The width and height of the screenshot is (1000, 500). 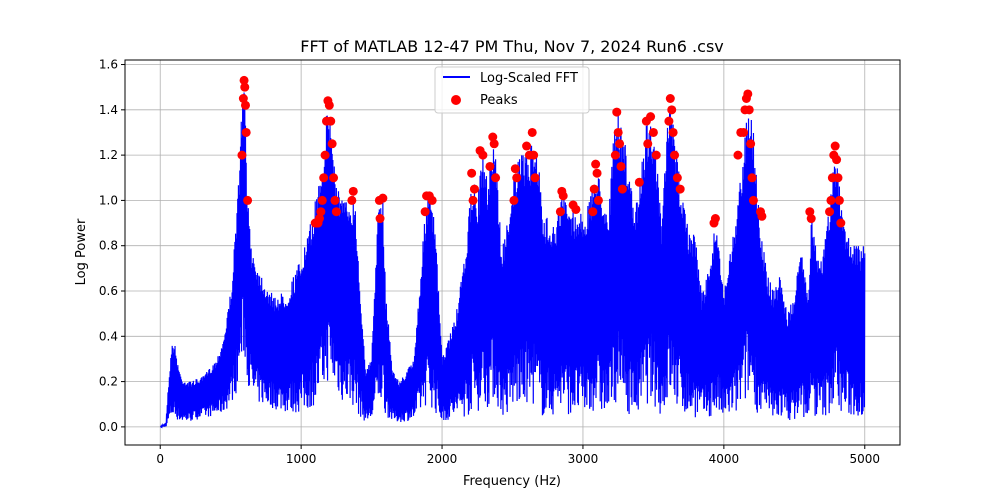 I want to click on x-tick-label: 2000, so click(x=442, y=459).